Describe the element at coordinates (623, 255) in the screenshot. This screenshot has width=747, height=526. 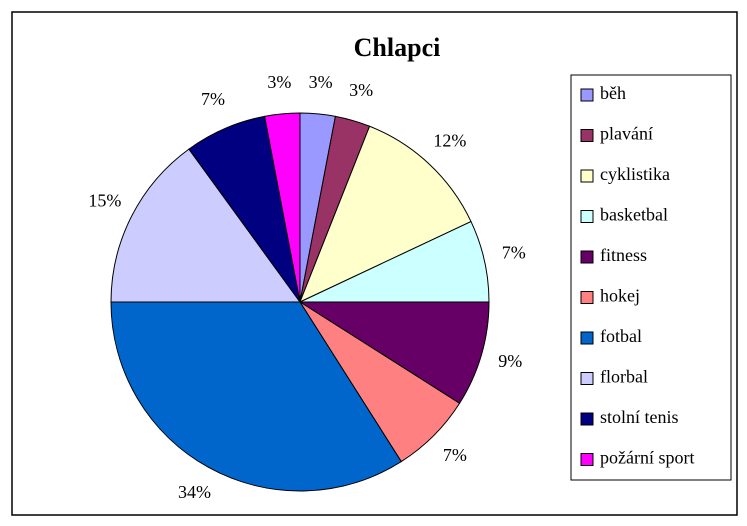
I see `legend-label: fitness` at that location.